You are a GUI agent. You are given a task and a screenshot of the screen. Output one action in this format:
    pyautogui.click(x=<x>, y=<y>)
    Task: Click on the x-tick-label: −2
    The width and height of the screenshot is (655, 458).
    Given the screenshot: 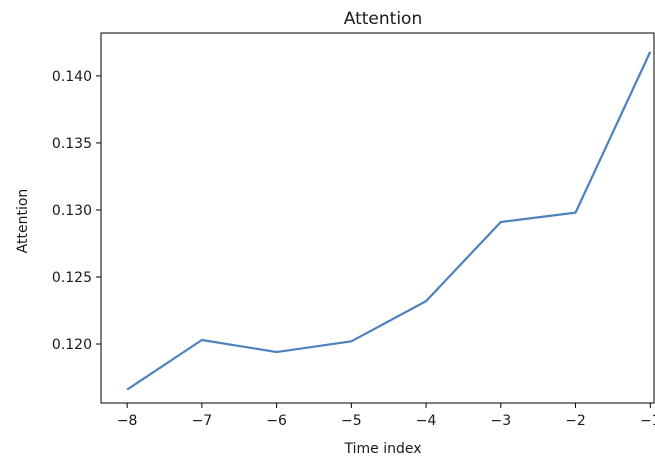 What is the action you would take?
    pyautogui.click(x=575, y=421)
    